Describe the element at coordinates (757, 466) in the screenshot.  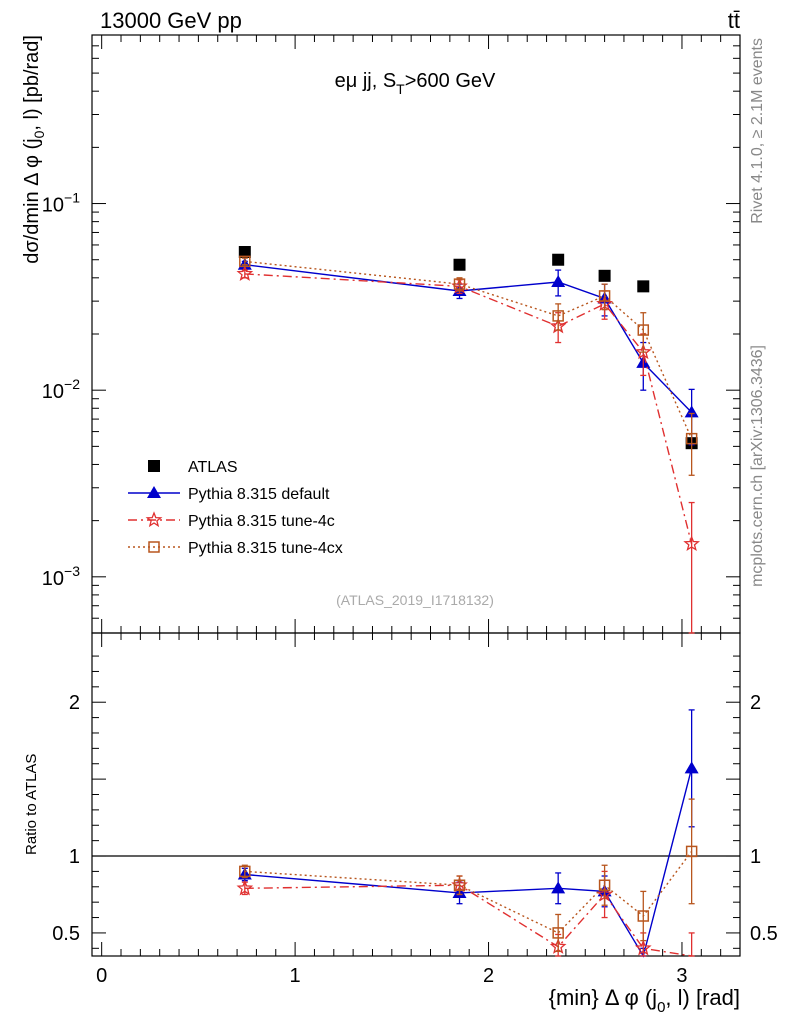
I see `mcplots-label: mcplots.cern.ch [arXiv:1306.3436]` at that location.